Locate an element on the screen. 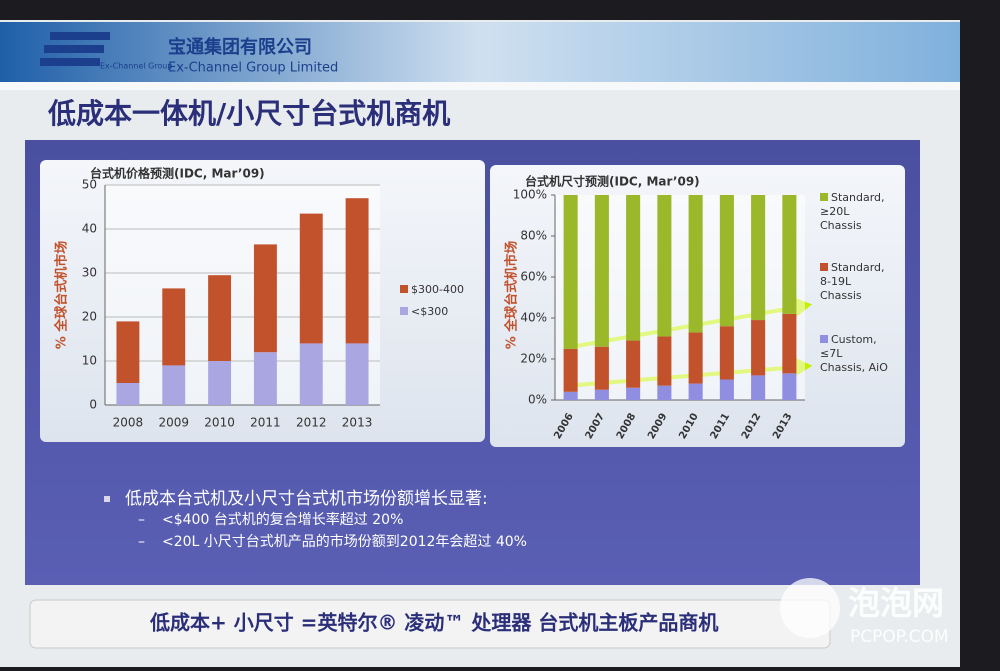 Image resolution: width=1000 pixels, height=671 pixels. watermark-en: PCPOP.COM is located at coordinates (899, 637).